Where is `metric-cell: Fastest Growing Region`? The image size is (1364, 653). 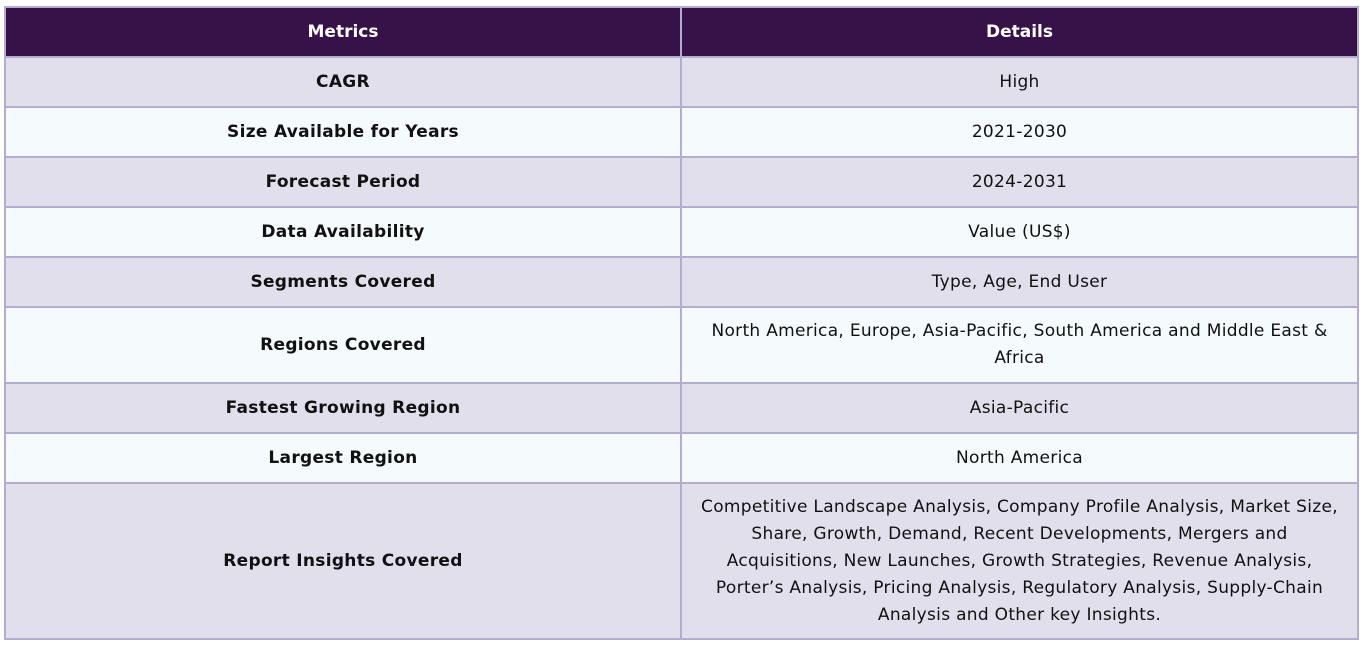 metric-cell: Fastest Growing Region is located at coordinates (343, 408).